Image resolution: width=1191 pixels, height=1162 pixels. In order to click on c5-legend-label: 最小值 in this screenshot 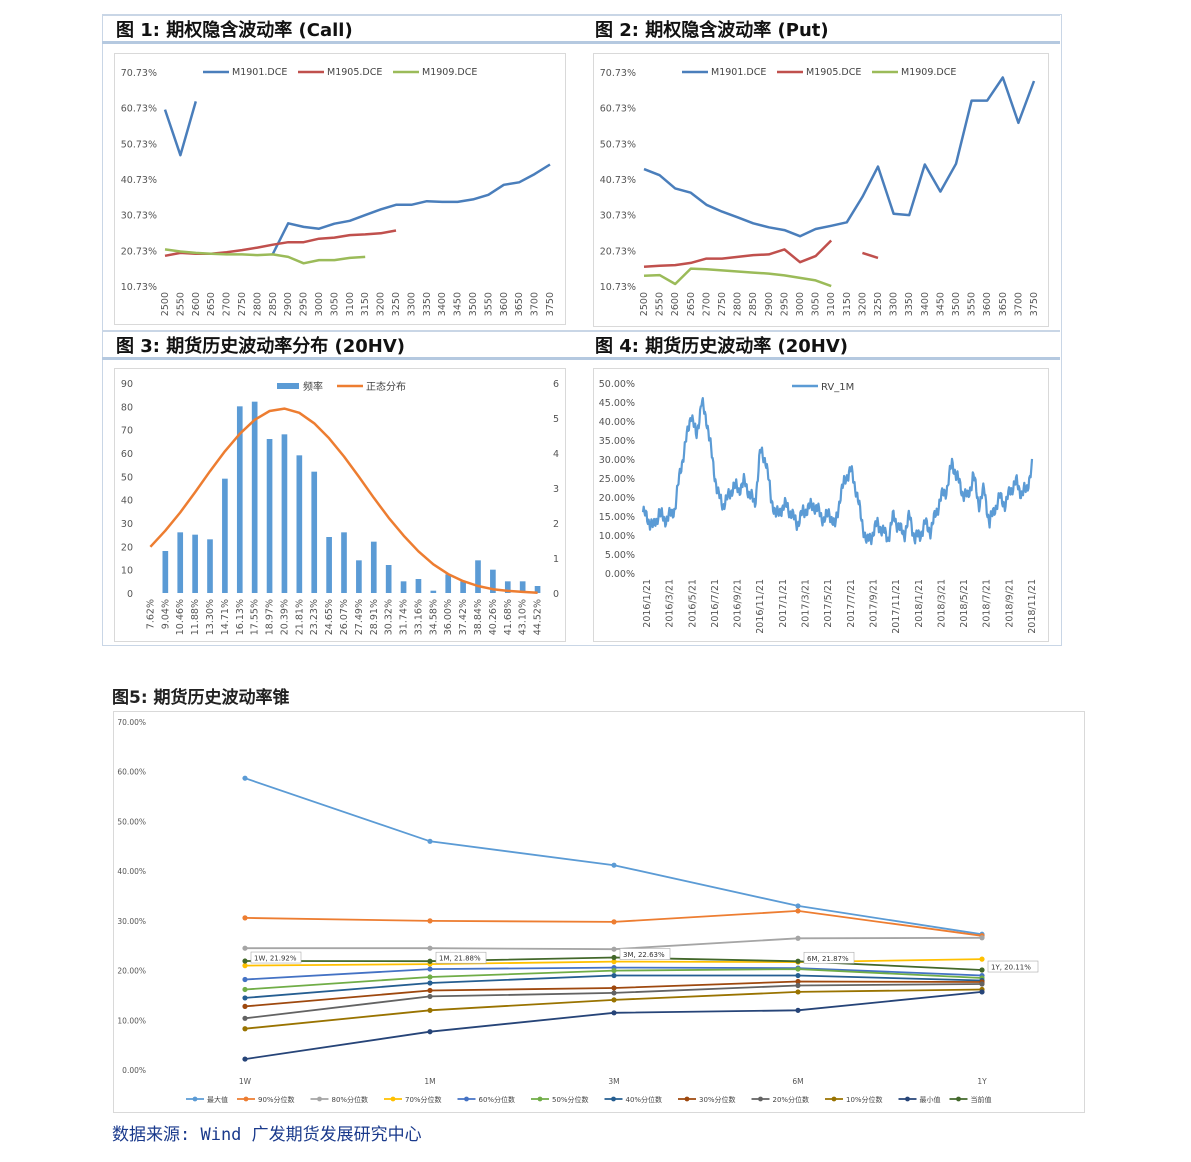, I will do `click(930, 1099)`.